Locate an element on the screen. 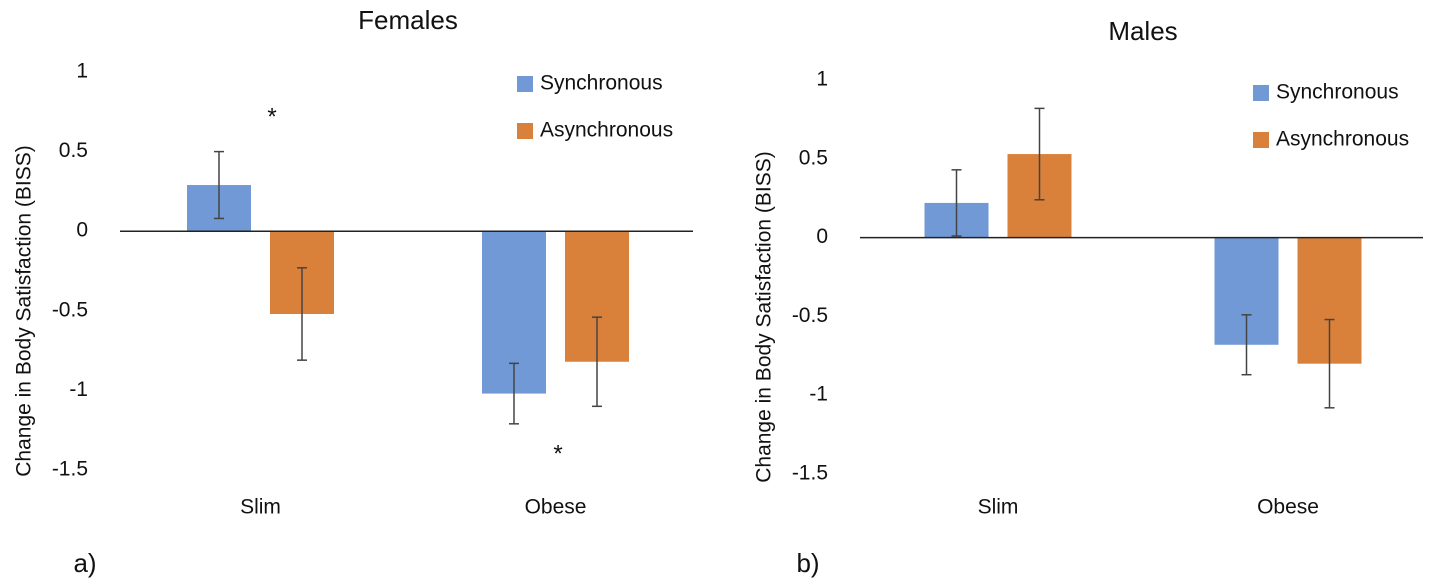  panel-label: b) is located at coordinates (807, 563).